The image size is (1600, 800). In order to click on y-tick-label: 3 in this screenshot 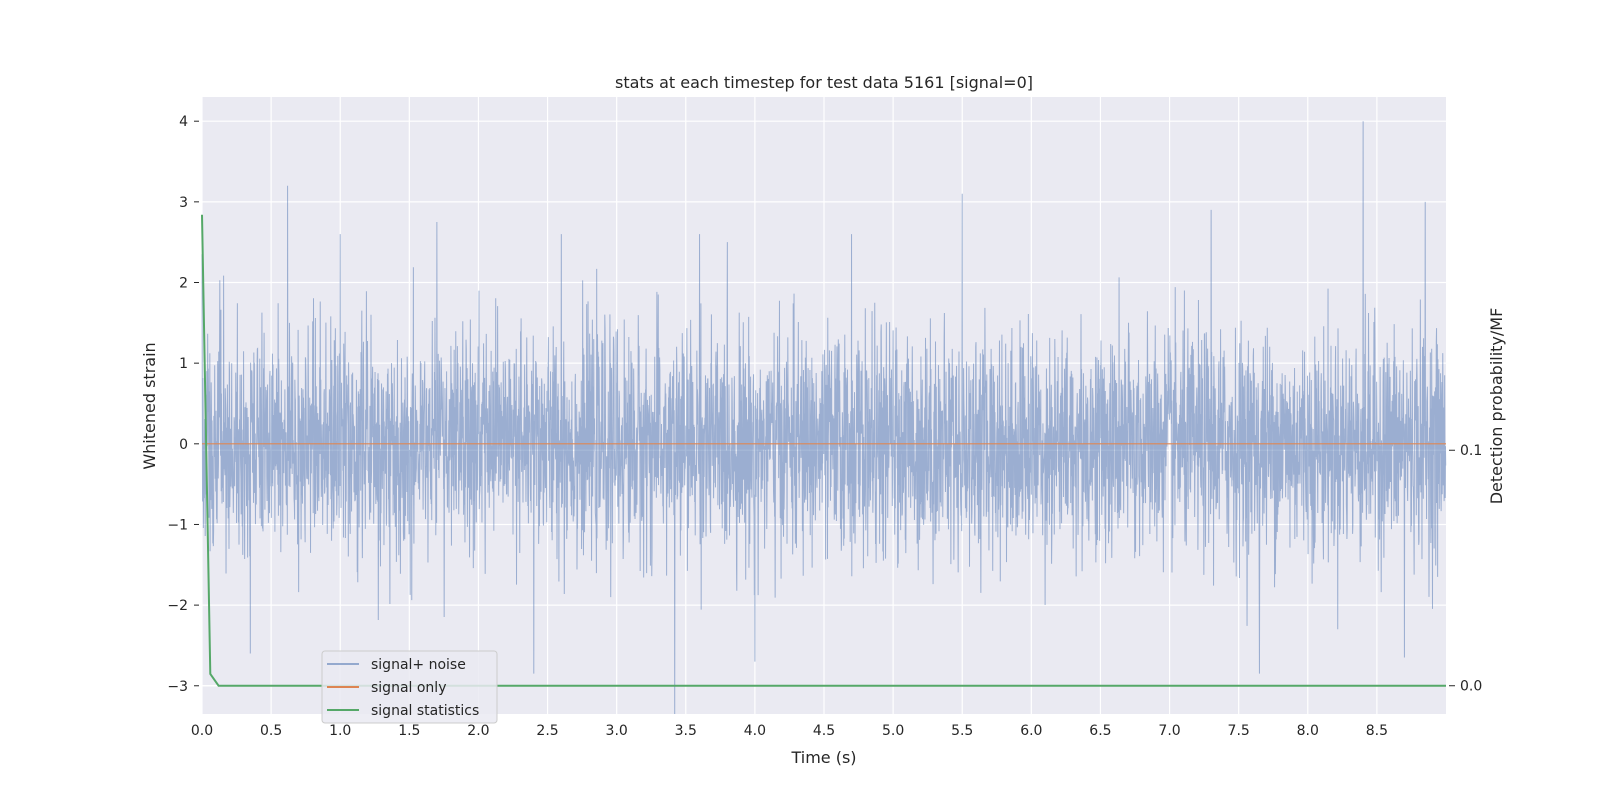, I will do `click(183, 203)`.